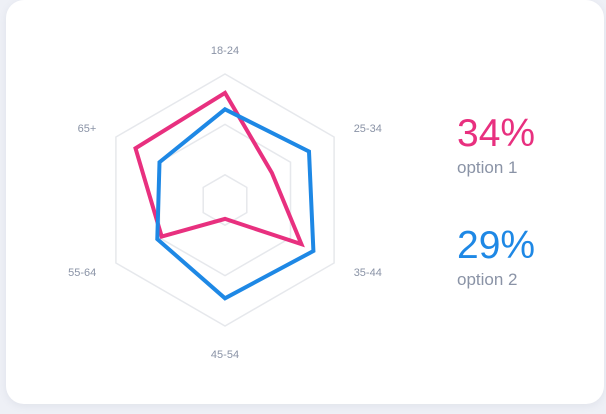 The height and width of the screenshot is (414, 606). Describe the element at coordinates (87, 129) in the screenshot. I see `axis-label-65plus: 65+` at that location.